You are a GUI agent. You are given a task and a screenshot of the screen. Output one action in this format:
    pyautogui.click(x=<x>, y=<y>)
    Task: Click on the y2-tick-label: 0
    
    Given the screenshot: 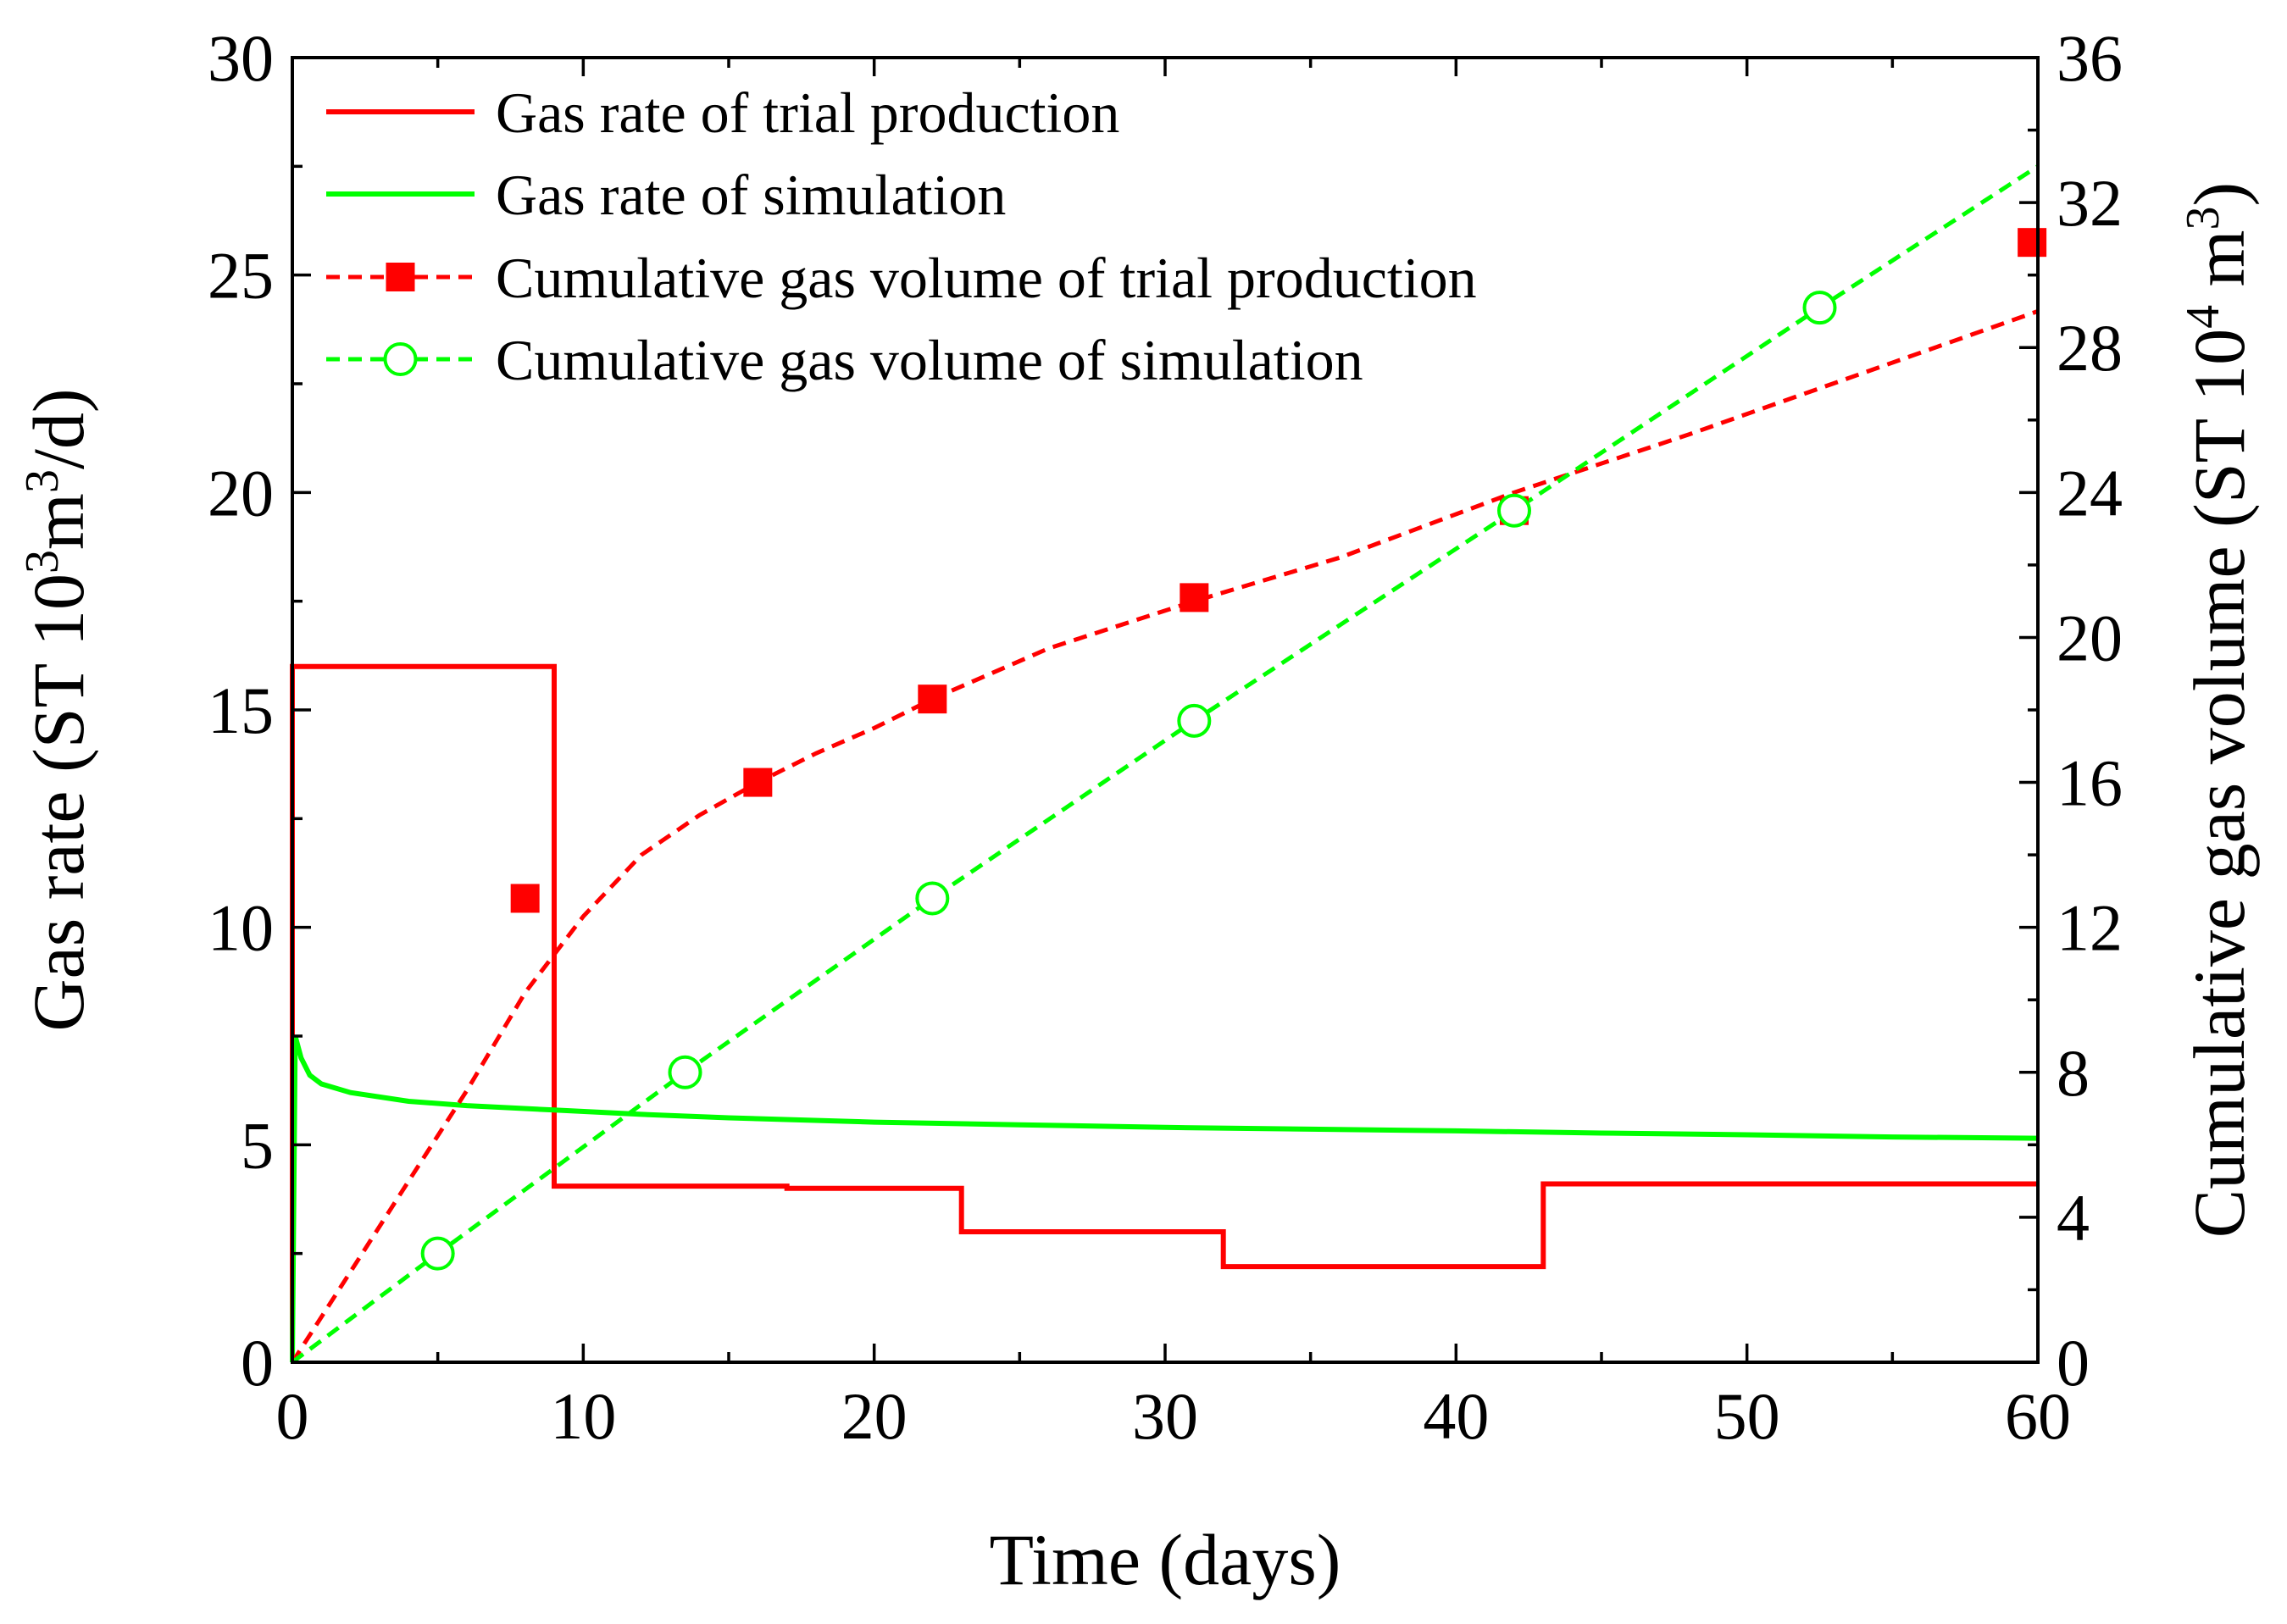 What is the action you would take?
    pyautogui.click(x=2073, y=1363)
    